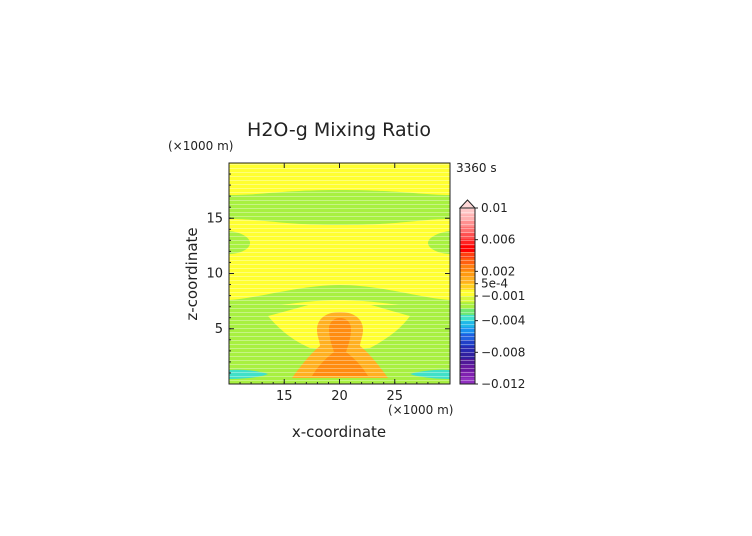  What do you see at coordinates (420, 410) in the screenshot?
I see `x-unit-label: (×1000 m)` at bounding box center [420, 410].